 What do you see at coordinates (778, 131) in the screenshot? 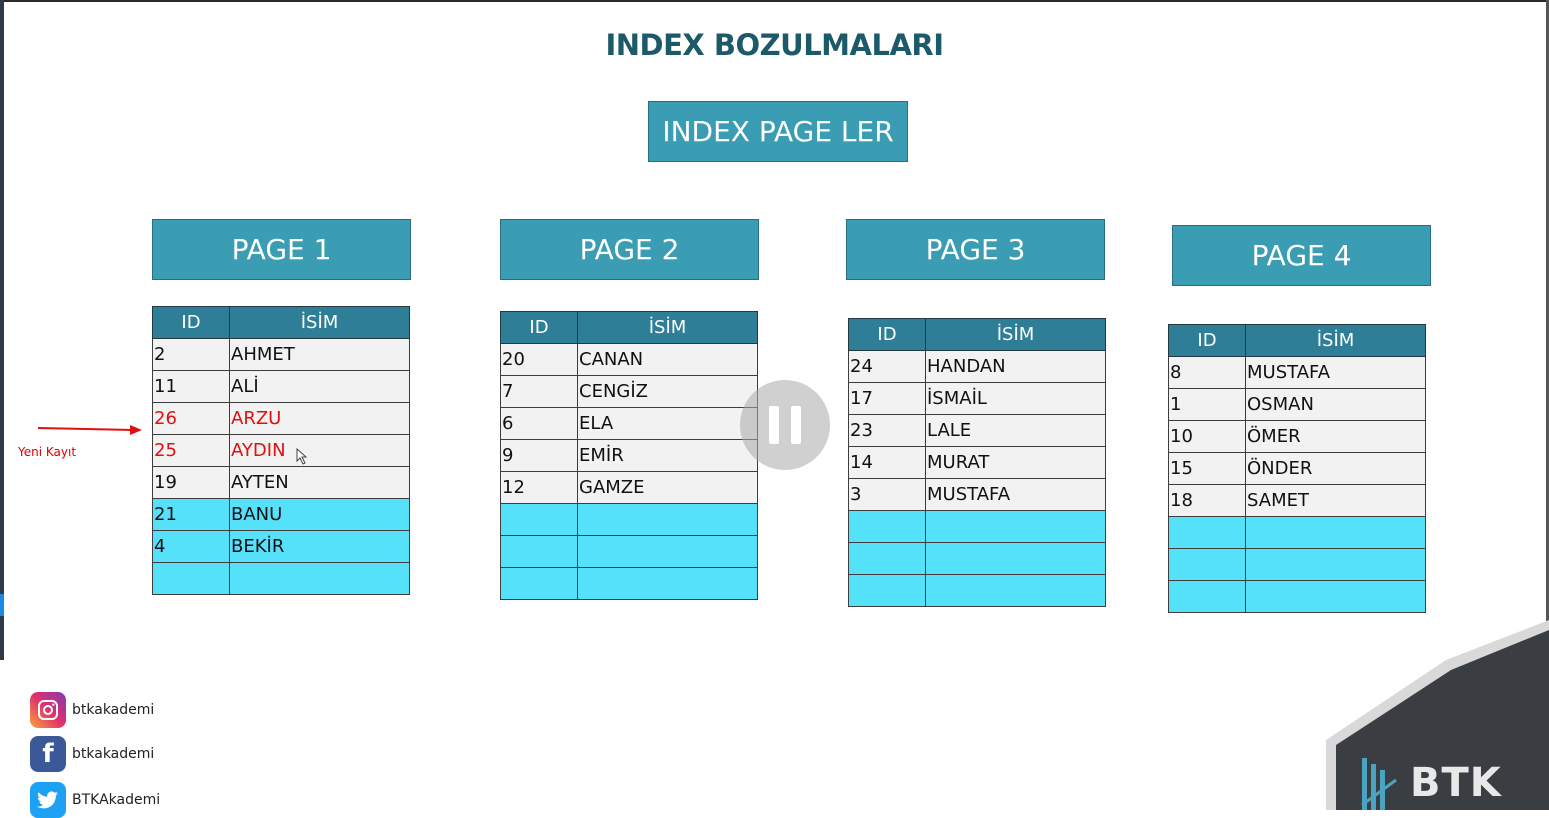
I see `index-pages-box: INDEX PAGE LER` at bounding box center [778, 131].